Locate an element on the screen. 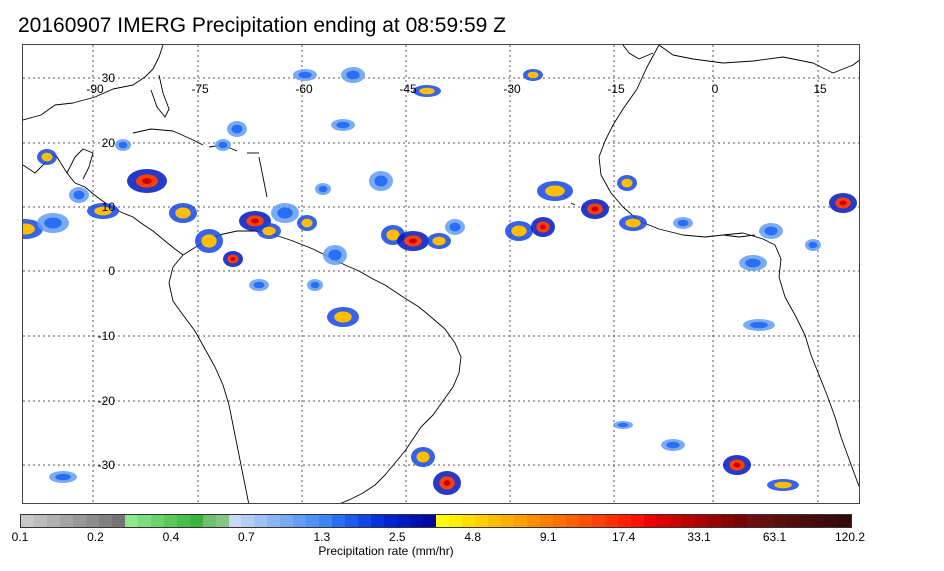 Image resolution: width=944 pixels, height=571 pixels. coast-south-america-west is located at coordinates (209, 378).